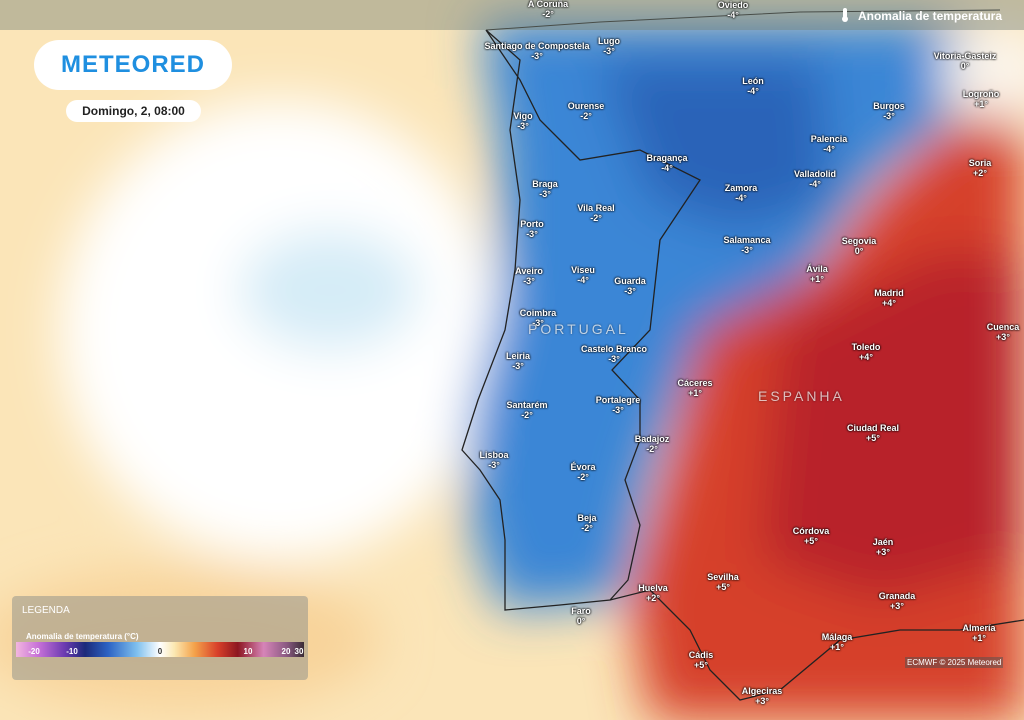 This screenshot has height=720, width=1024. I want to click on city-label: Ávila +1°, so click(817, 274).